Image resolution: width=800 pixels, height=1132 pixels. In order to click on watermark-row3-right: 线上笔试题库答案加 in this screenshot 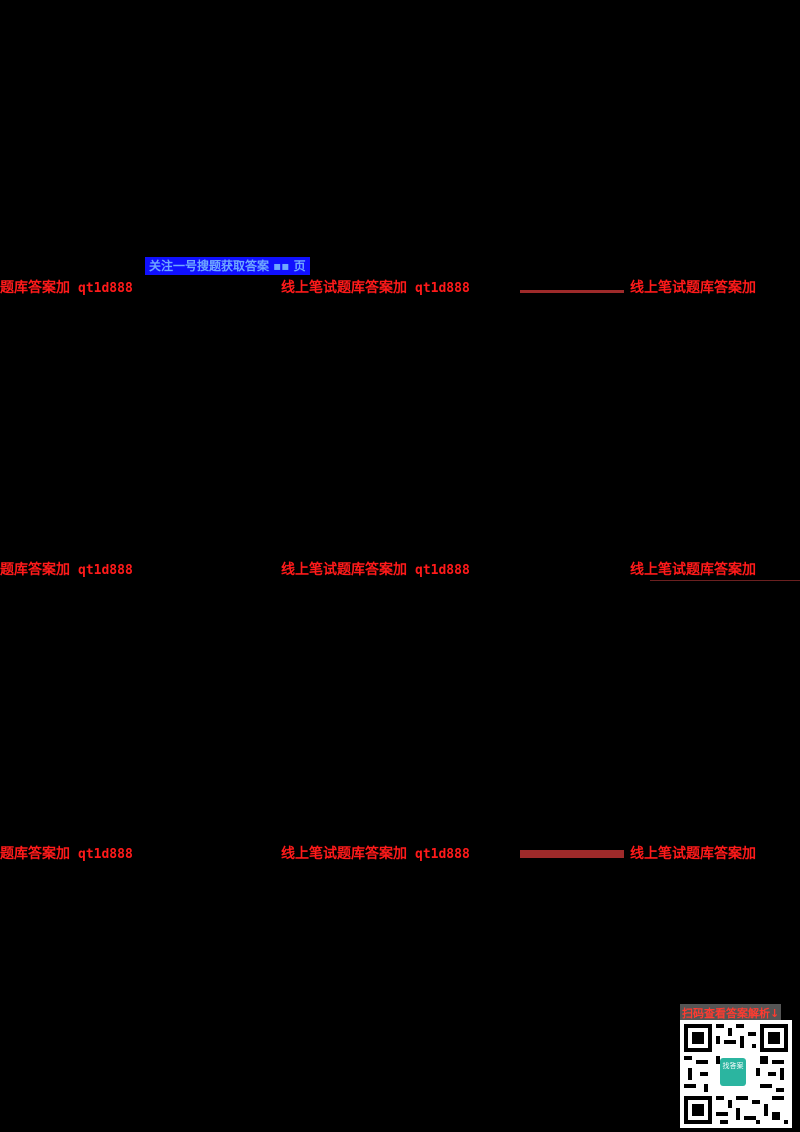, I will do `click(693, 854)`.